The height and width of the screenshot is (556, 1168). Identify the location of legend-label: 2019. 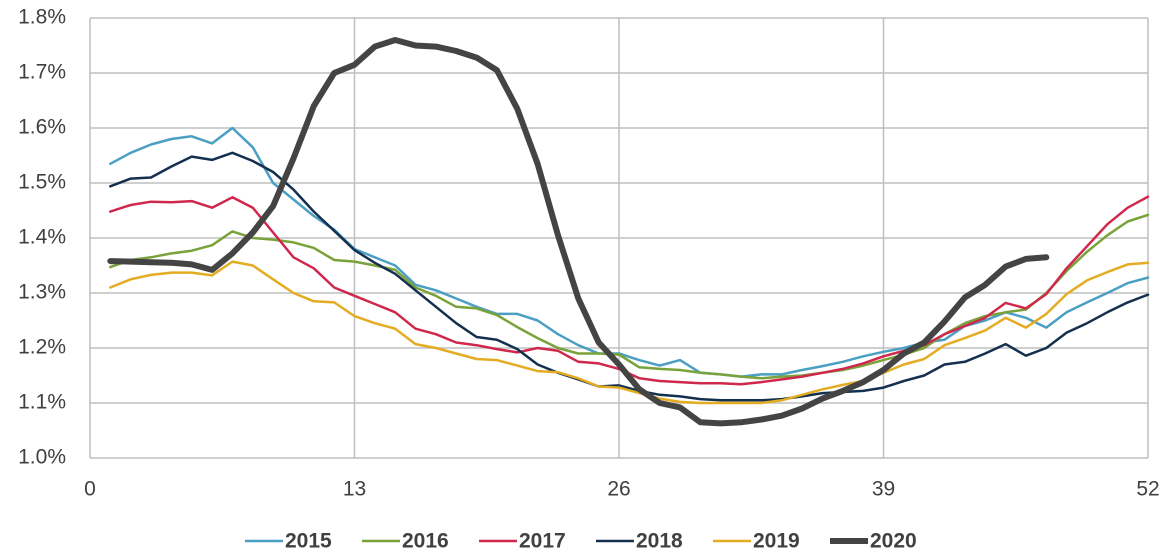
(776, 541).